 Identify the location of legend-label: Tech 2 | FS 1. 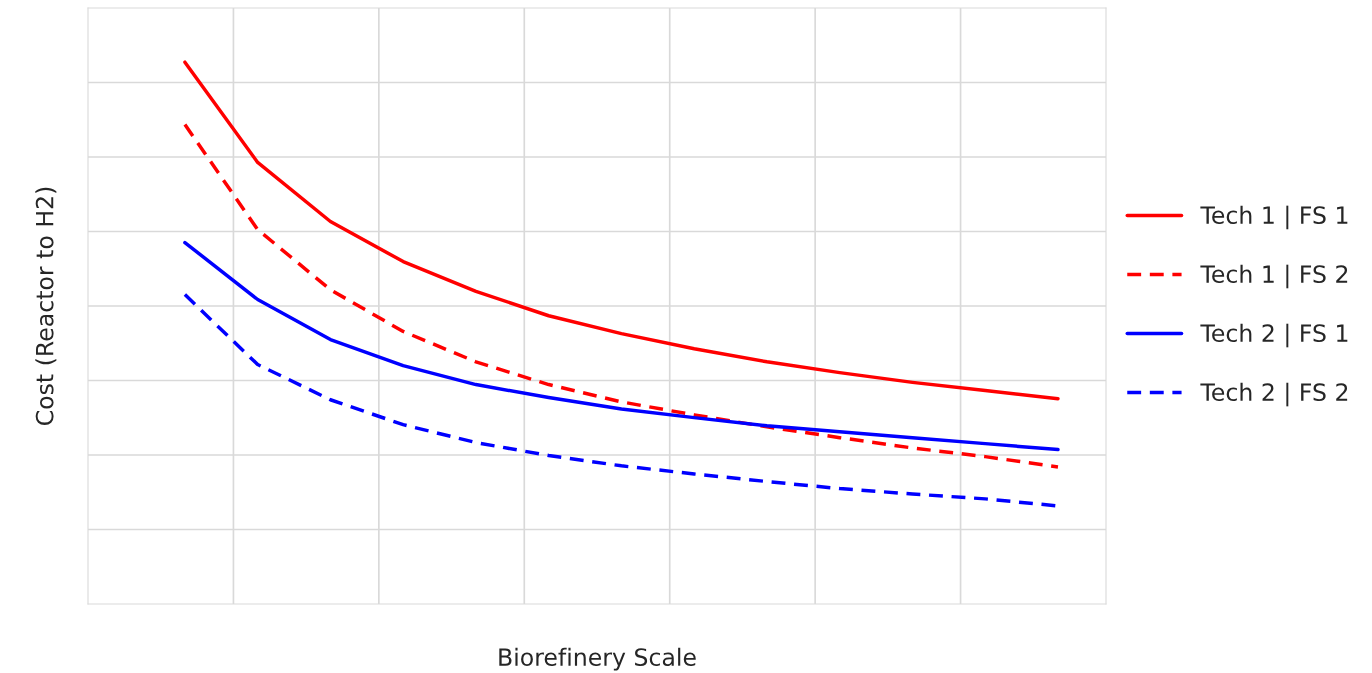
(1274, 335).